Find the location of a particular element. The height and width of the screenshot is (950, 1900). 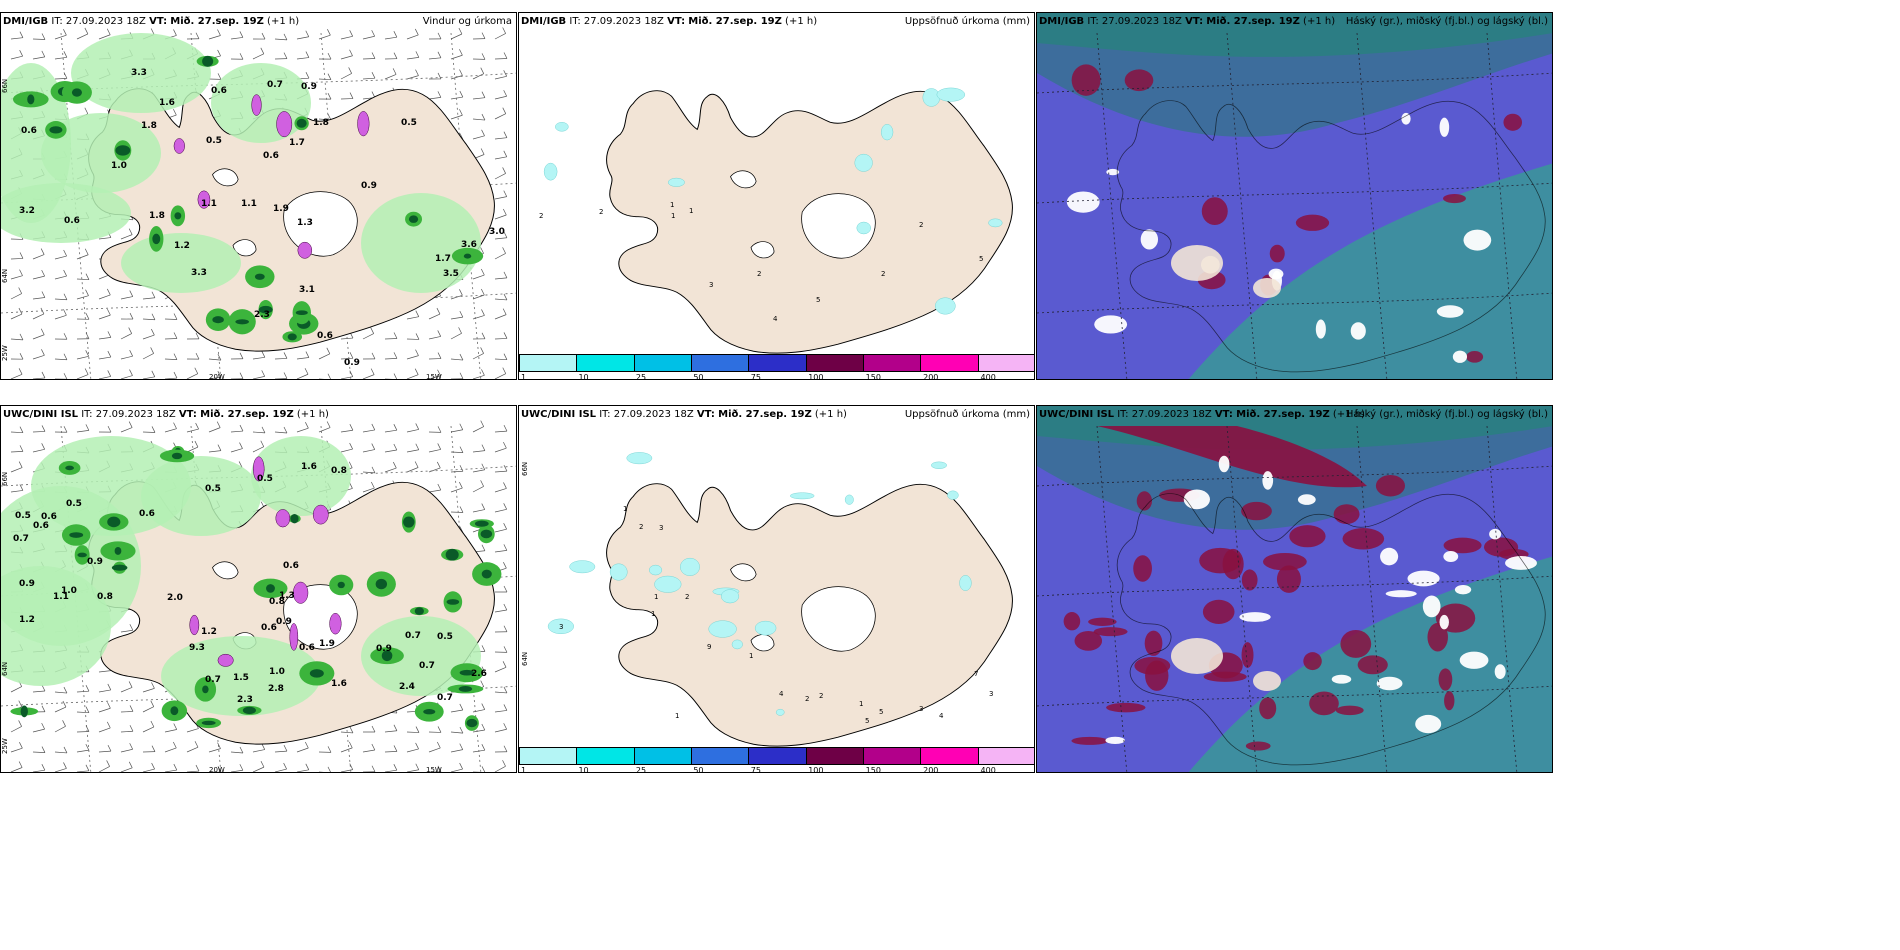

colorbar-tick-label: 50 is located at coordinates (698, 769).